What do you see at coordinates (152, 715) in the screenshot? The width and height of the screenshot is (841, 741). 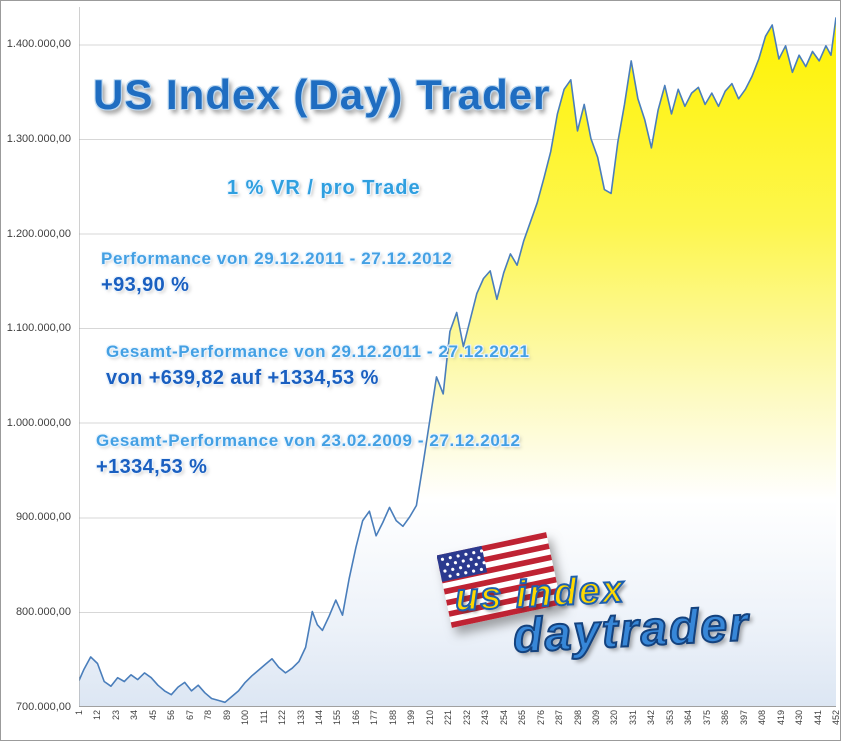 I see `x-axis-label: 45` at bounding box center [152, 715].